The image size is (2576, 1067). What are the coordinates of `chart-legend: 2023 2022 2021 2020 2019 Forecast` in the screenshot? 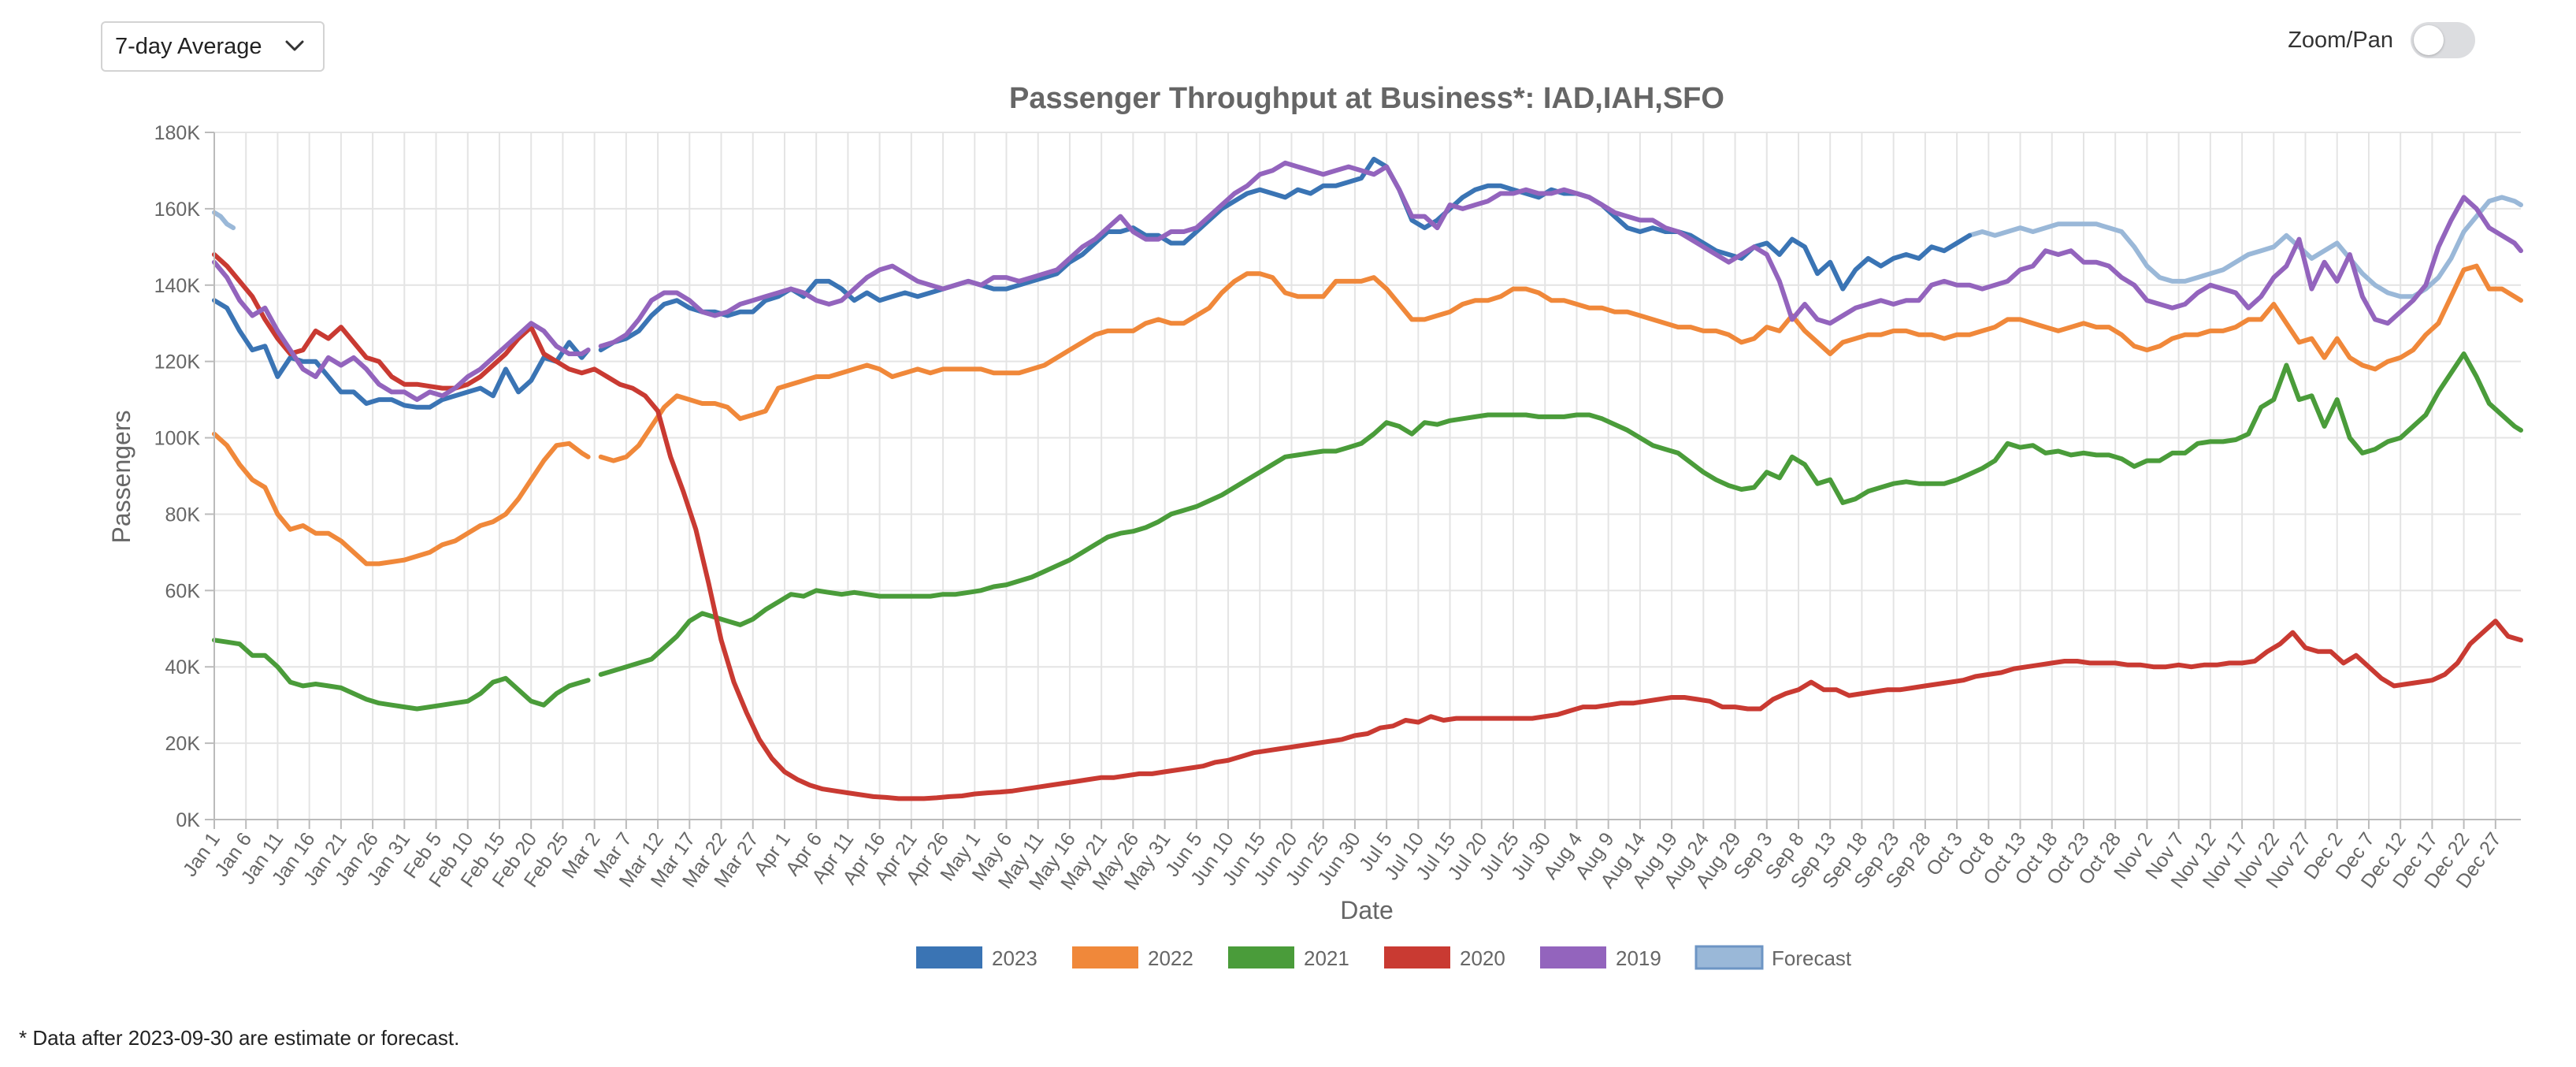 It's located at (1384, 958).